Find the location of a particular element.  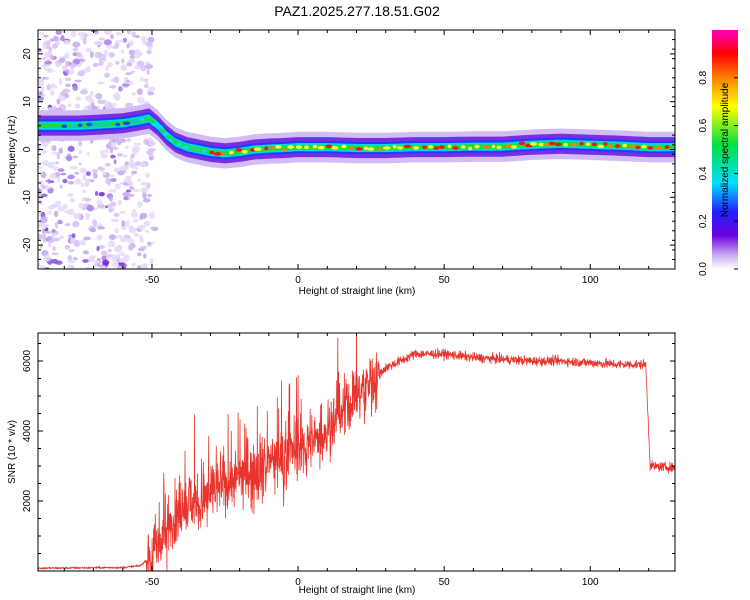

colorbar-tick-label: 0.4 is located at coordinates (703, 173).